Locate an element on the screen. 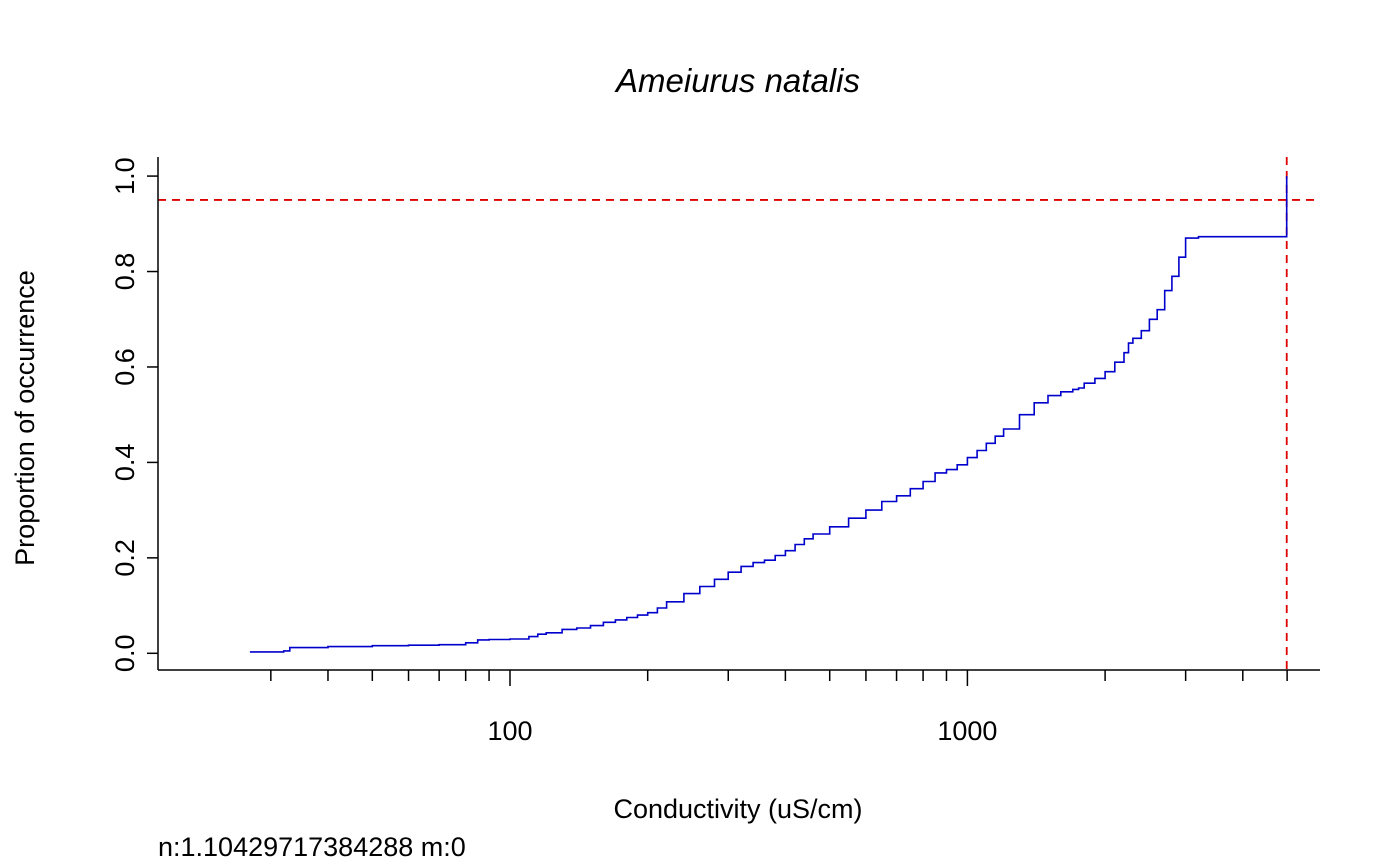 This screenshot has width=1400, height=866. chart-title: Ameiurus natalis is located at coordinates (737, 80).